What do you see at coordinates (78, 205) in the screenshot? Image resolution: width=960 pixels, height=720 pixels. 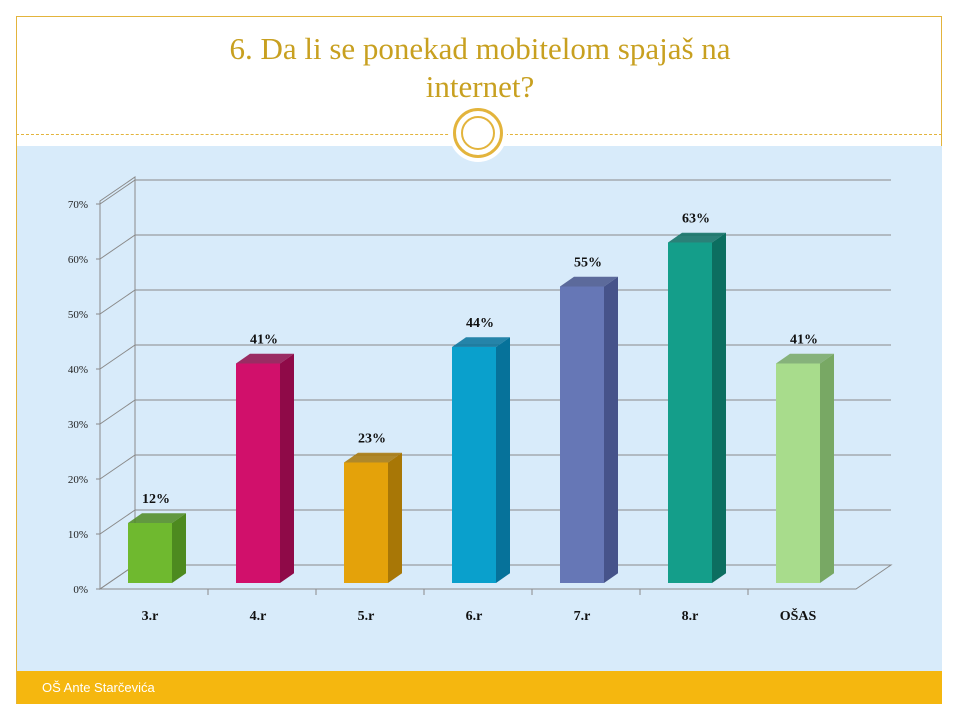 I see `y-tick-label: 70%` at bounding box center [78, 205].